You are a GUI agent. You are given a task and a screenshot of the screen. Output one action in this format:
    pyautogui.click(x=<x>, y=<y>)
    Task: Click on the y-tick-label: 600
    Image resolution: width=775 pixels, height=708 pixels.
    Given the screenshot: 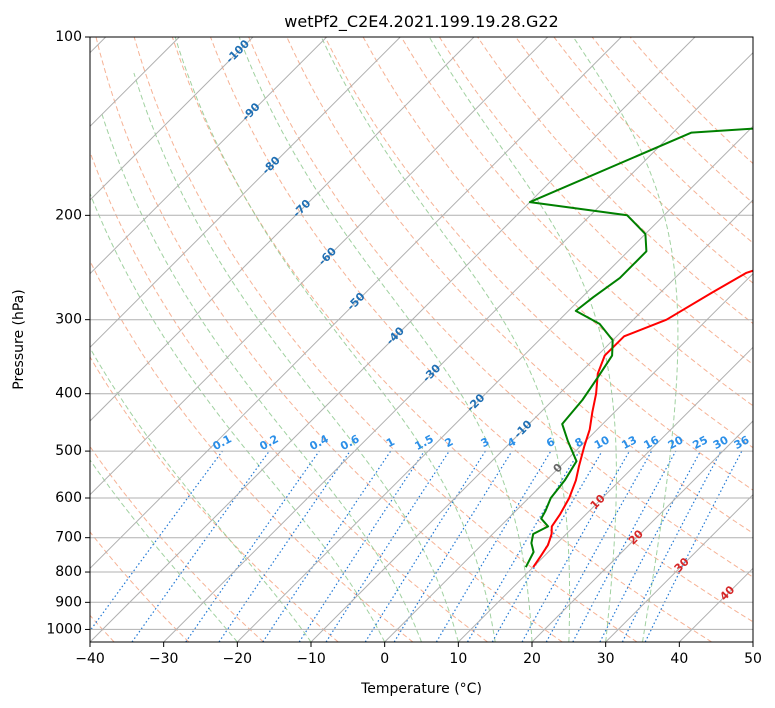 What is the action you would take?
    pyautogui.click(x=68, y=498)
    